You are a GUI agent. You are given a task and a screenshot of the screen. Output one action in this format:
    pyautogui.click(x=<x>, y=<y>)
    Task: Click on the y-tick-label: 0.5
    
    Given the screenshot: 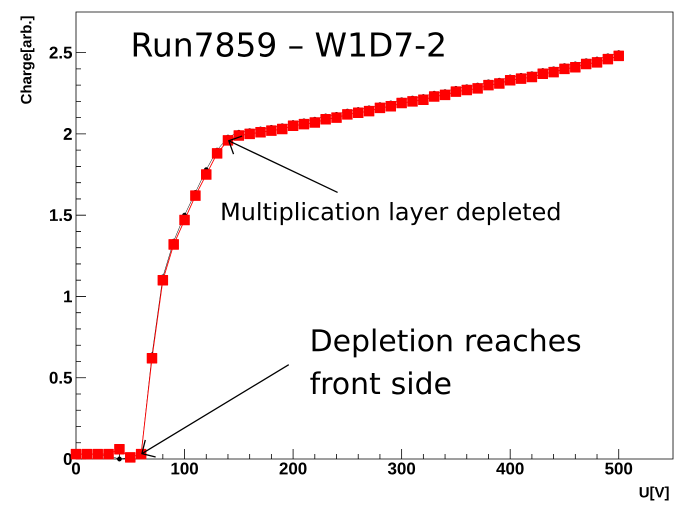 What is the action you would take?
    pyautogui.click(x=61, y=378)
    